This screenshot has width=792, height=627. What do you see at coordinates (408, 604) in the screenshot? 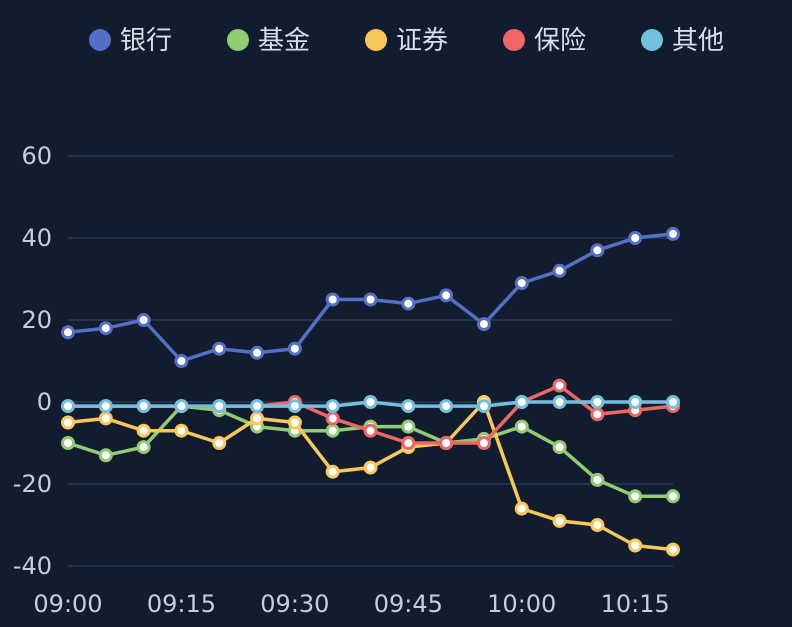
I see `x-tick-label: 09:45` at bounding box center [408, 604].